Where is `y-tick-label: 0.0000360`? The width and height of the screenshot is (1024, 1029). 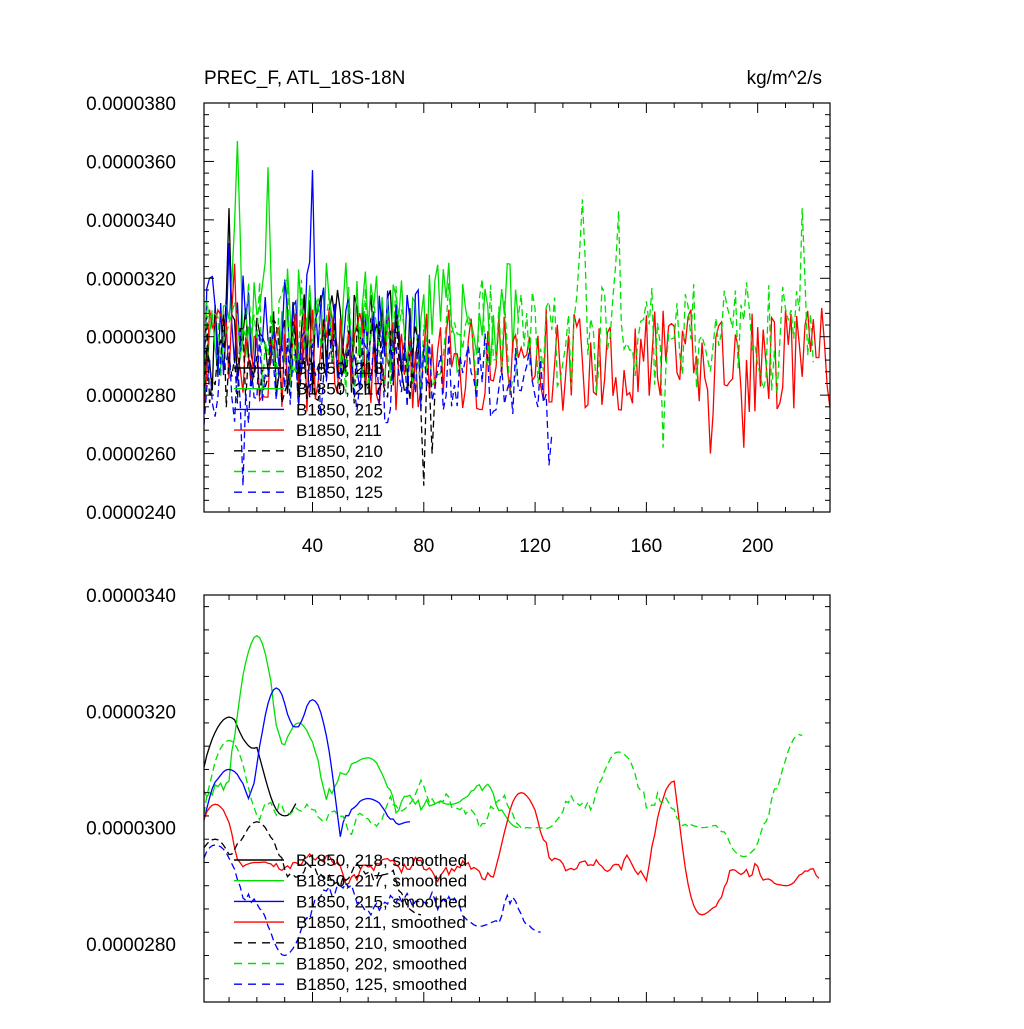
y-tick-label: 0.0000360 is located at coordinates (131, 162).